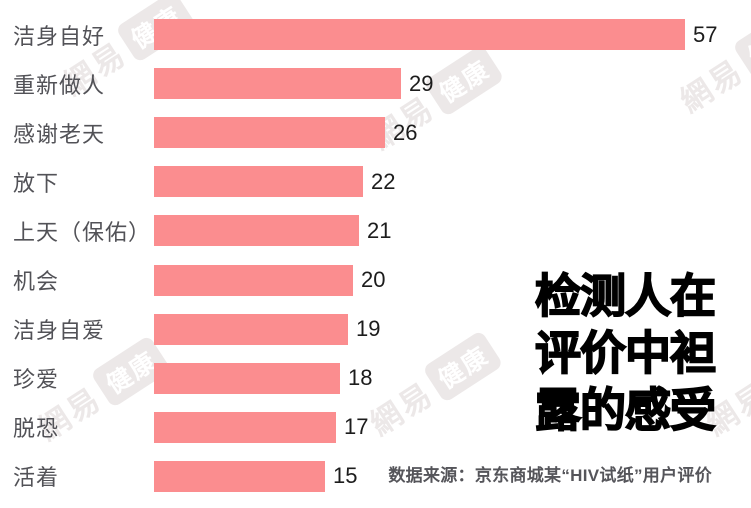  I want to click on bar-row: 感谢老天 26, so click(375, 132).